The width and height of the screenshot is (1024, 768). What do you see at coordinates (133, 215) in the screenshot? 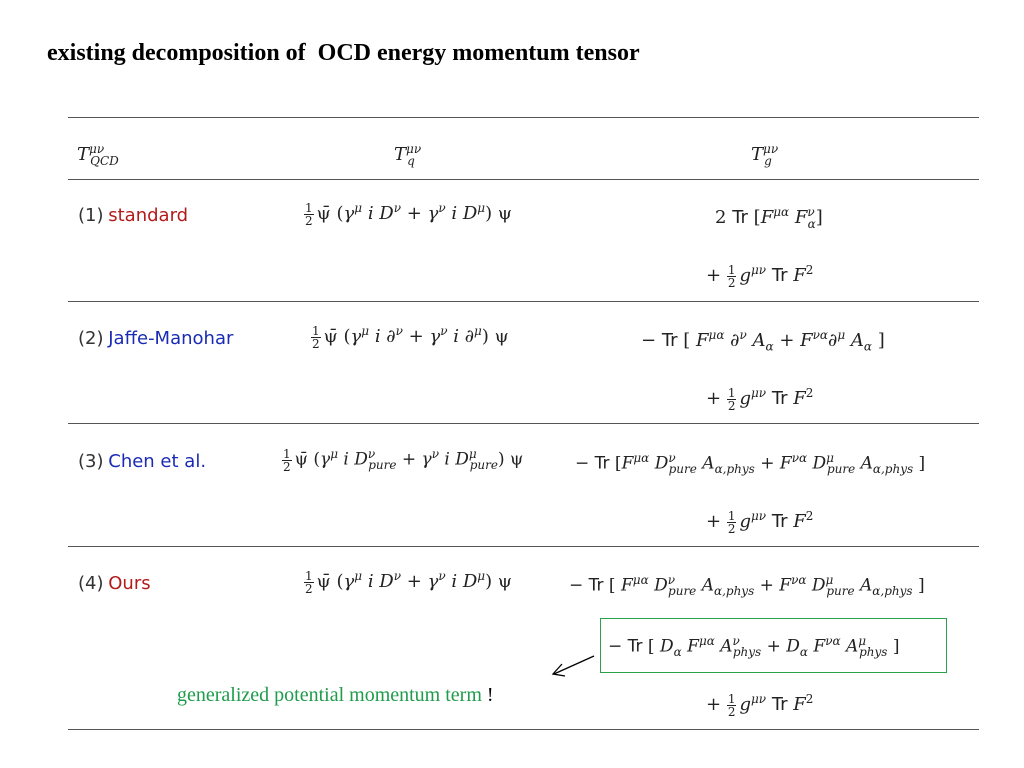
I see `row-1-label: (1) standard` at bounding box center [133, 215].